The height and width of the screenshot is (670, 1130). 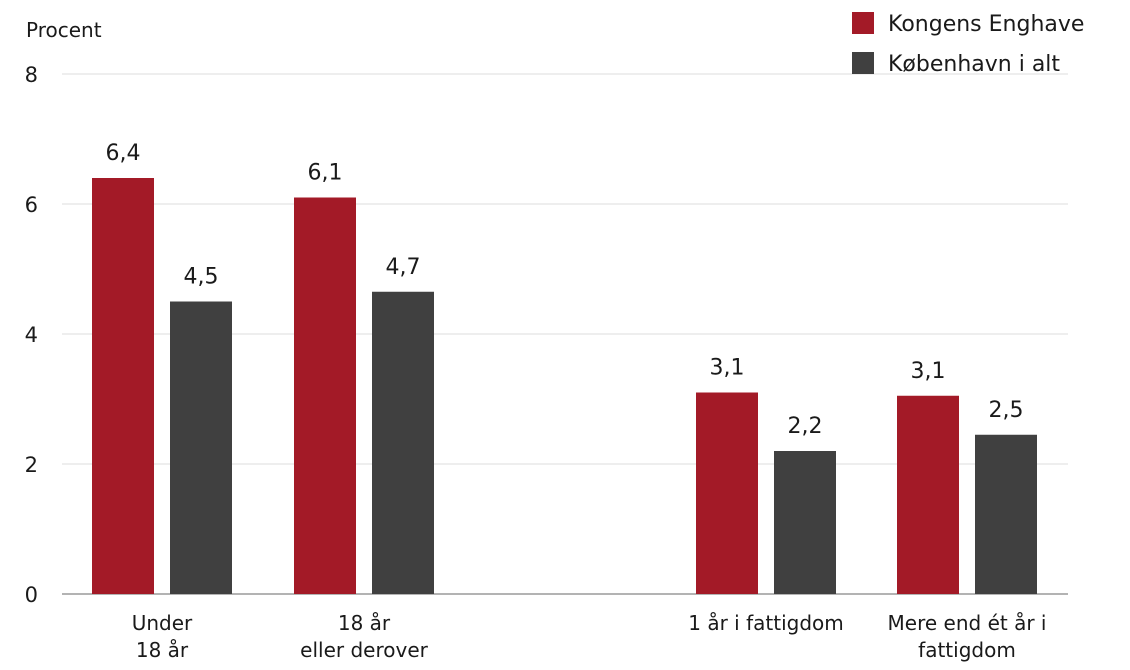 What do you see at coordinates (967, 623) in the screenshot?
I see `category-label: Mere end ét år i` at bounding box center [967, 623].